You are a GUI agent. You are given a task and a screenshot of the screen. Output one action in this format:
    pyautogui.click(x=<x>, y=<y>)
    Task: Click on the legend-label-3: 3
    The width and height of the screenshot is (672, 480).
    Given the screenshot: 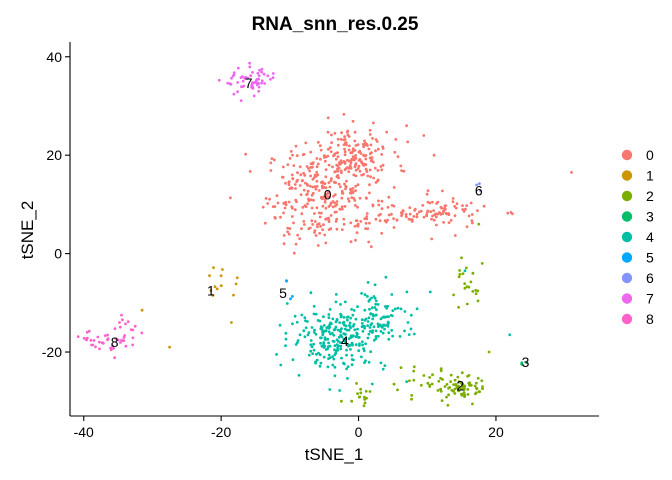 What is the action you would take?
    pyautogui.click(x=650, y=217)
    